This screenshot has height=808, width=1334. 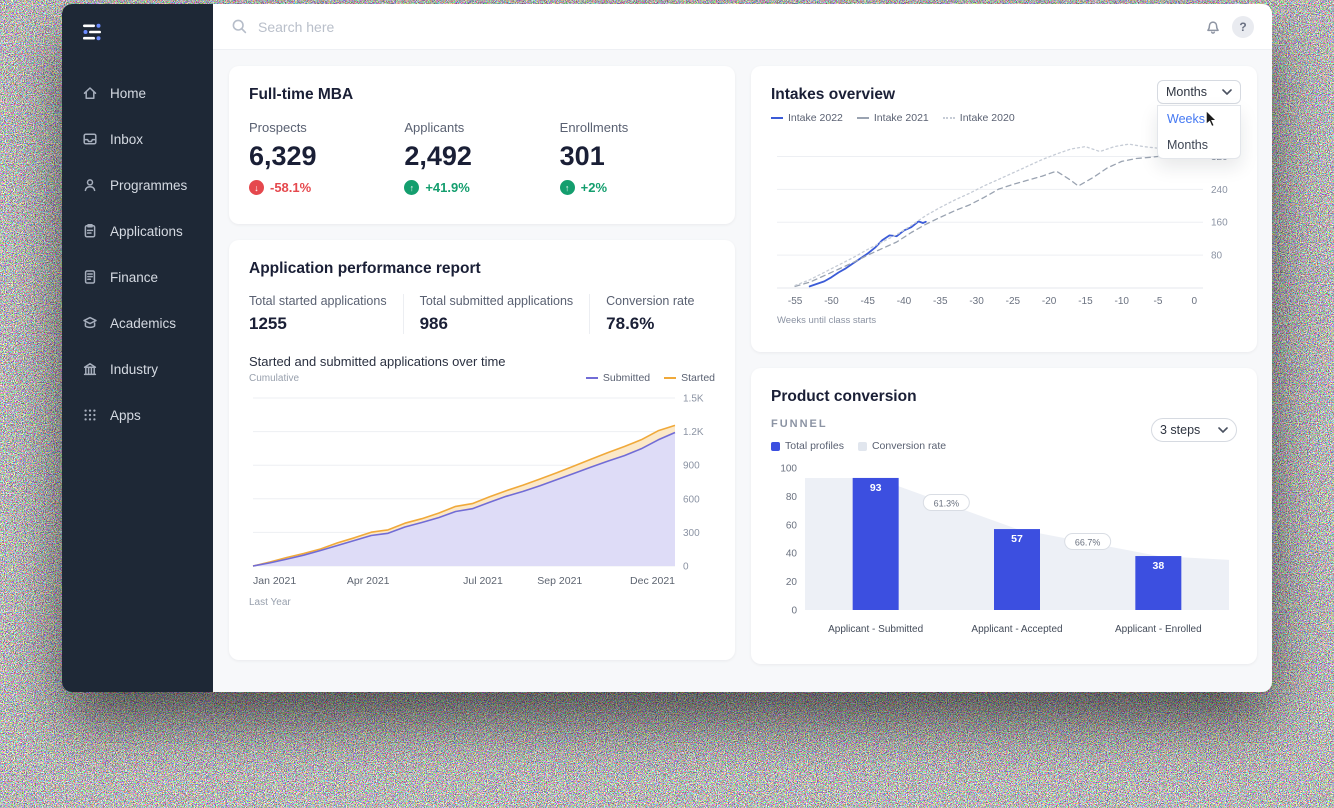 What do you see at coordinates (481, 157) in the screenshot?
I see `stat-applicants: Applicants 2,492 ↑ +41.9%` at bounding box center [481, 157].